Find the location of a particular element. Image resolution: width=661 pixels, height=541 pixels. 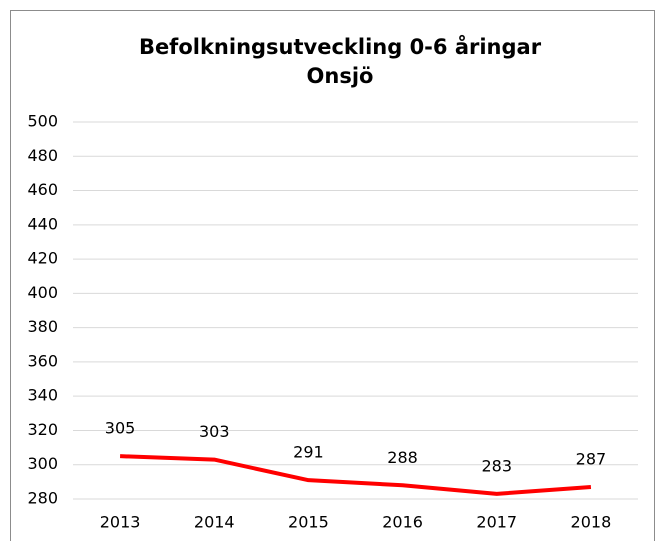

y-tick-label: 300 is located at coordinates (42, 463).